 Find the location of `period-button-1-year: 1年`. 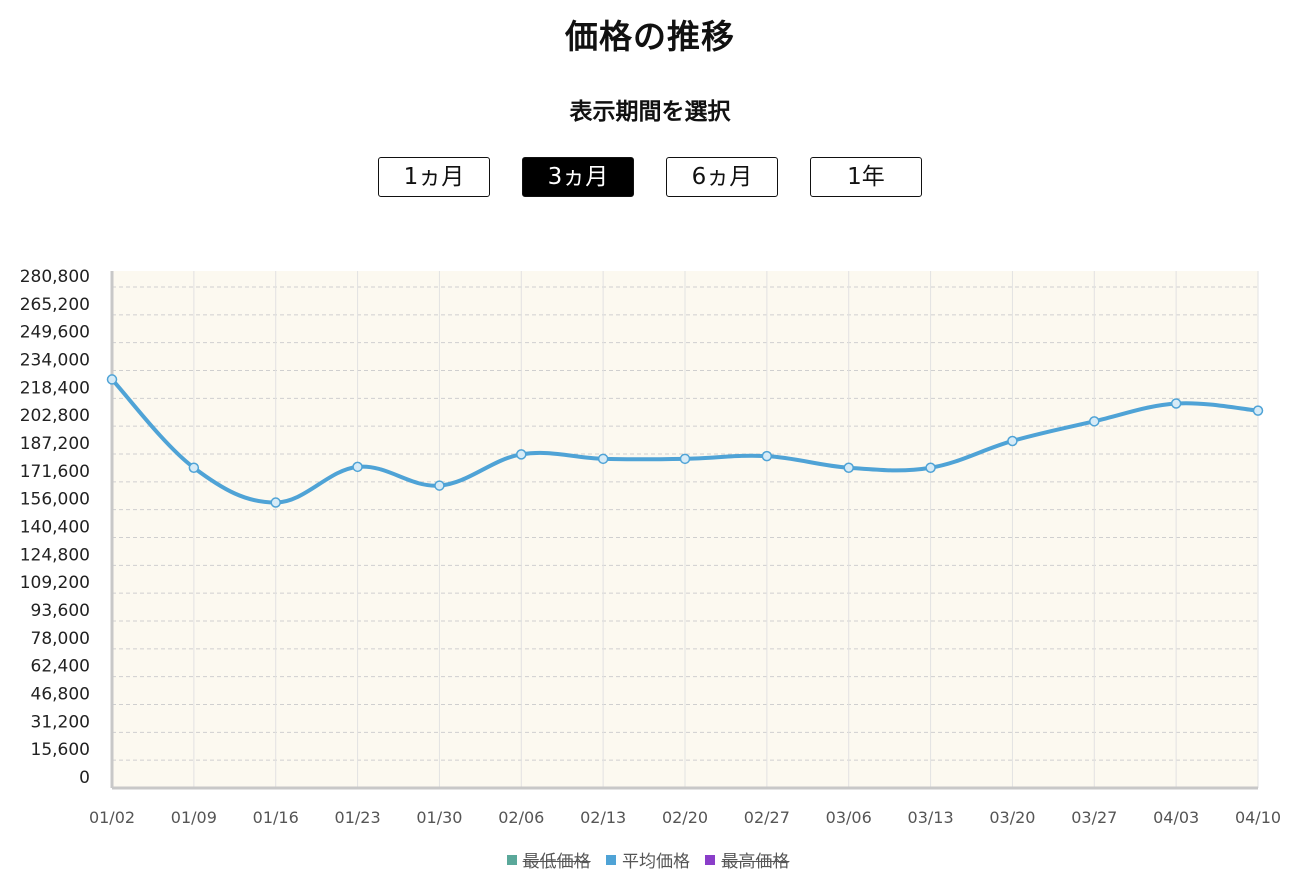

period-button-1-year: 1年 is located at coordinates (866, 177).